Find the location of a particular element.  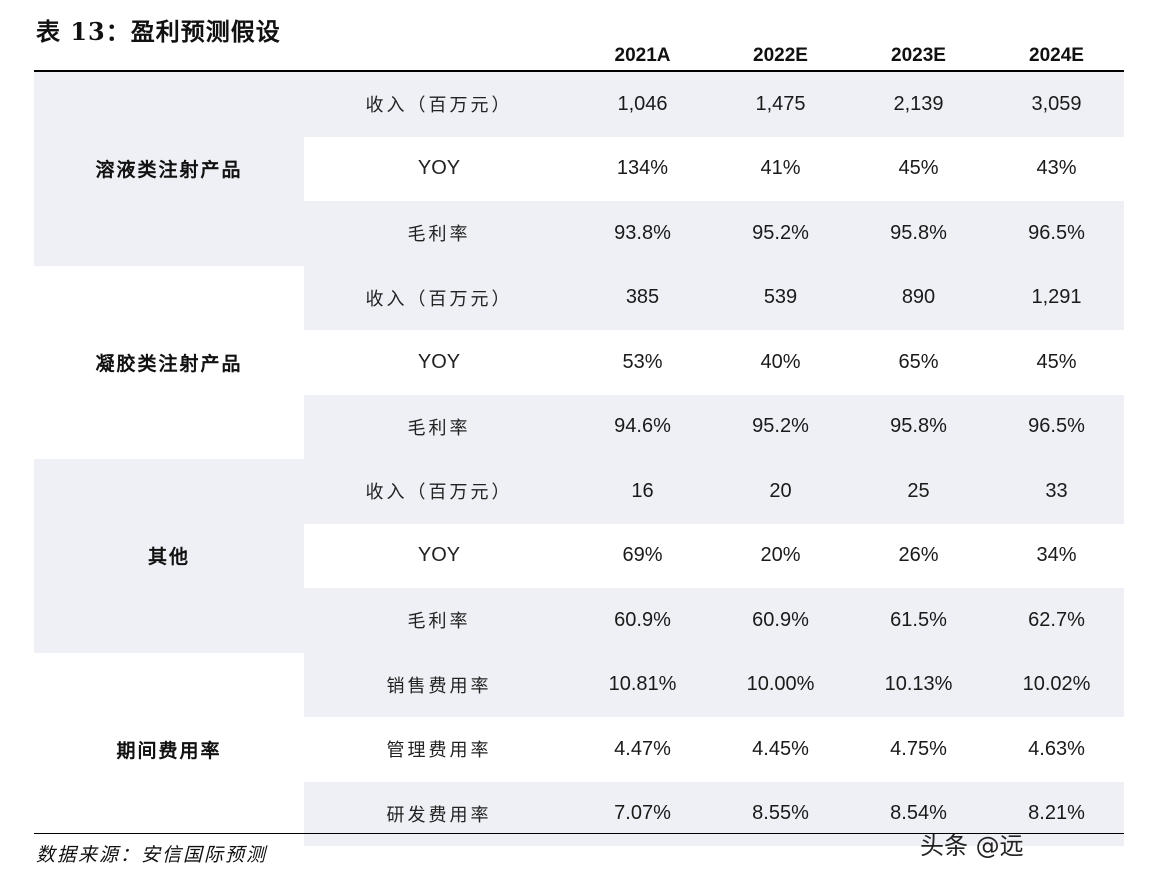

table-cell: 40% is located at coordinates (780, 361).